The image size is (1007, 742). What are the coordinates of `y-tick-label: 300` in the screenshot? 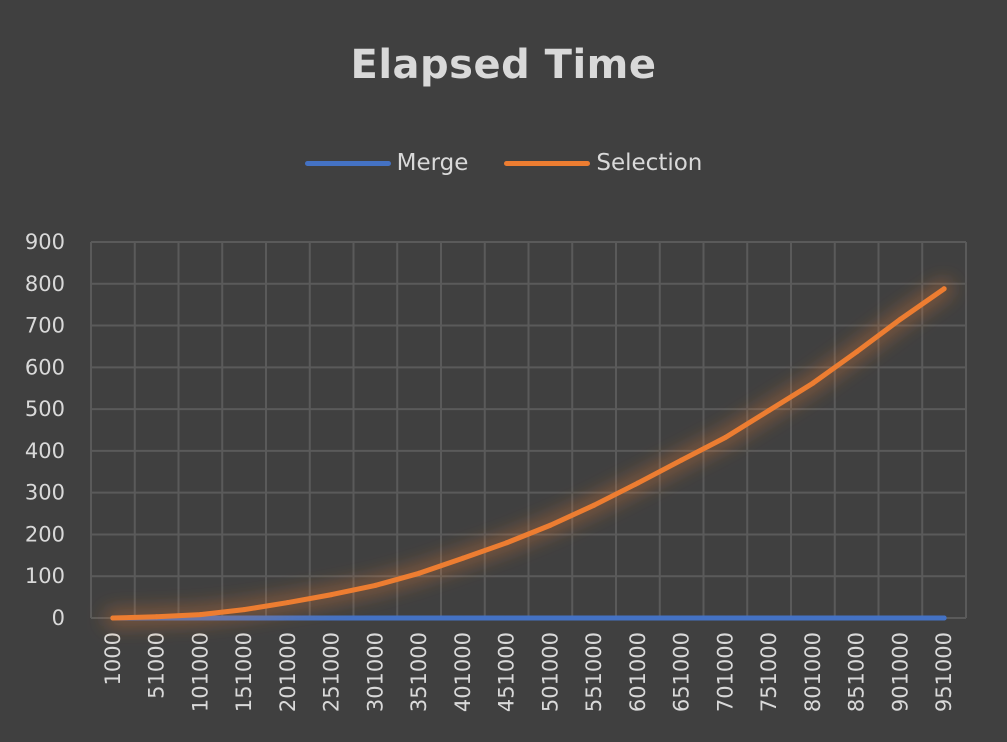 It's located at (45, 493).